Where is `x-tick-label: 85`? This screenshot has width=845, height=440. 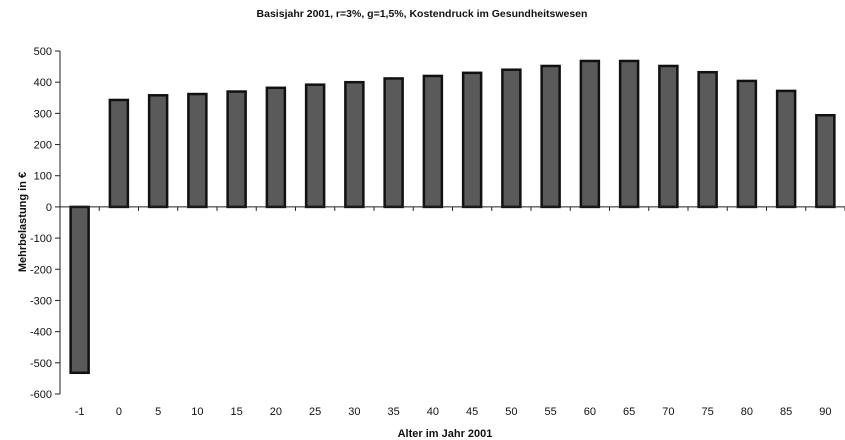 x-tick-label: 85 is located at coordinates (786, 412).